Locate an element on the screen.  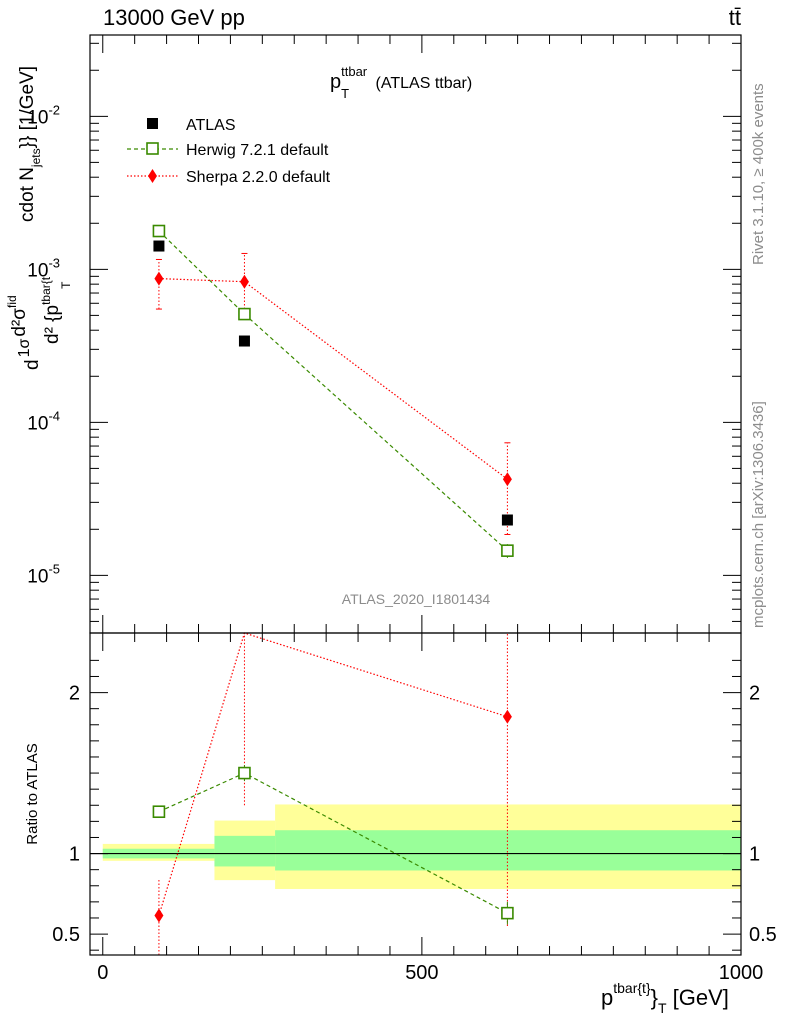
ylabel-tbar: tbar{t is located at coordinates (46, 290).